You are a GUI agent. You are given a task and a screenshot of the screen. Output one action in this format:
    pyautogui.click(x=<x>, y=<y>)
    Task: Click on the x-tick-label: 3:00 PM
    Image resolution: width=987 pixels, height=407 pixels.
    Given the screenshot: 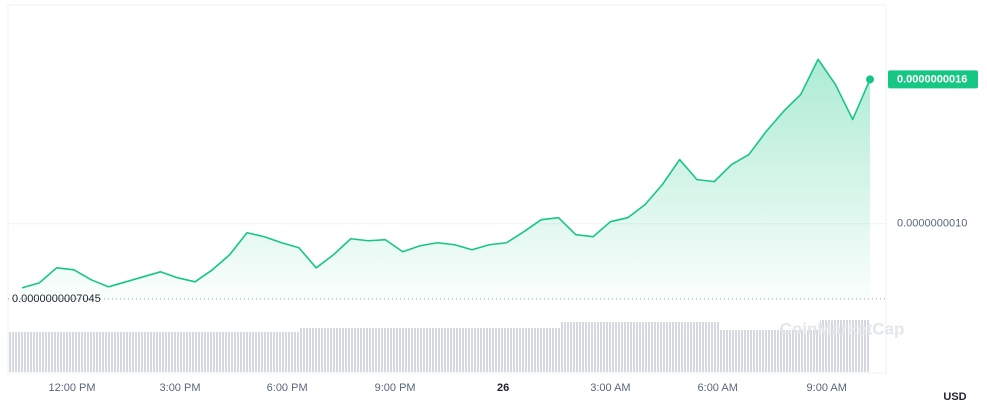 What is the action you would take?
    pyautogui.click(x=180, y=388)
    